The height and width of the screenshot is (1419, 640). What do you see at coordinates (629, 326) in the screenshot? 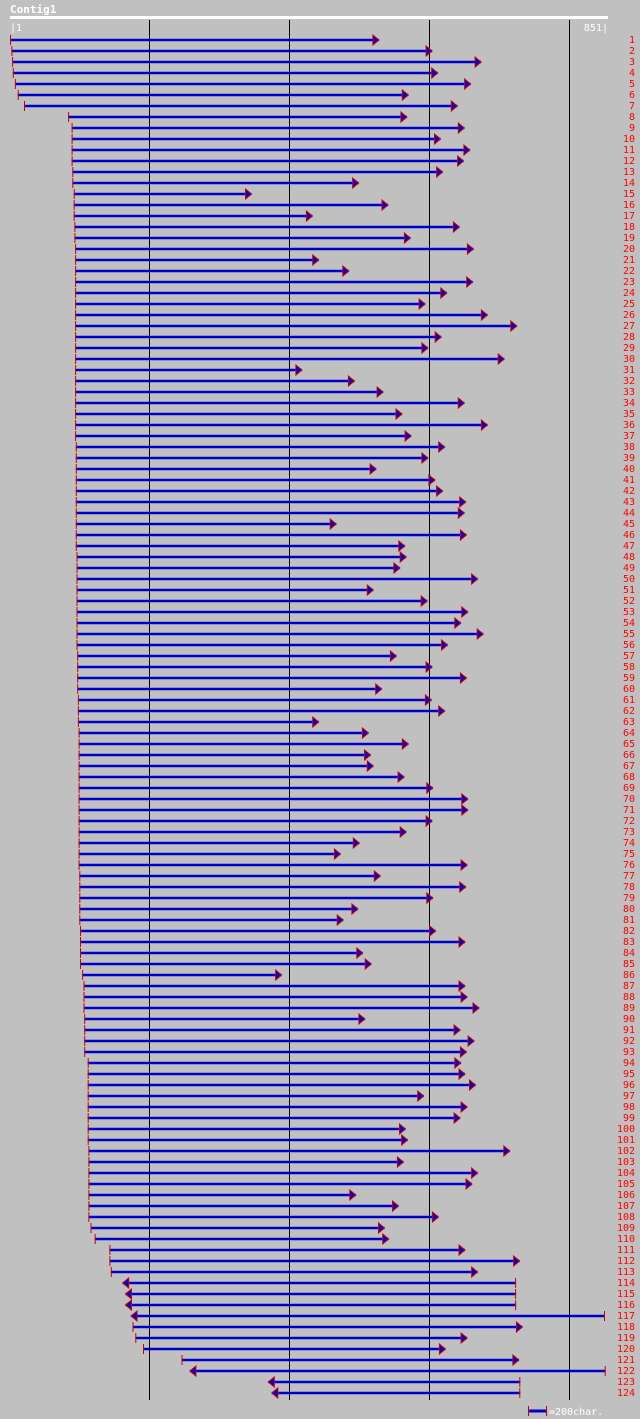
I see `read-label: 27` at bounding box center [629, 326].